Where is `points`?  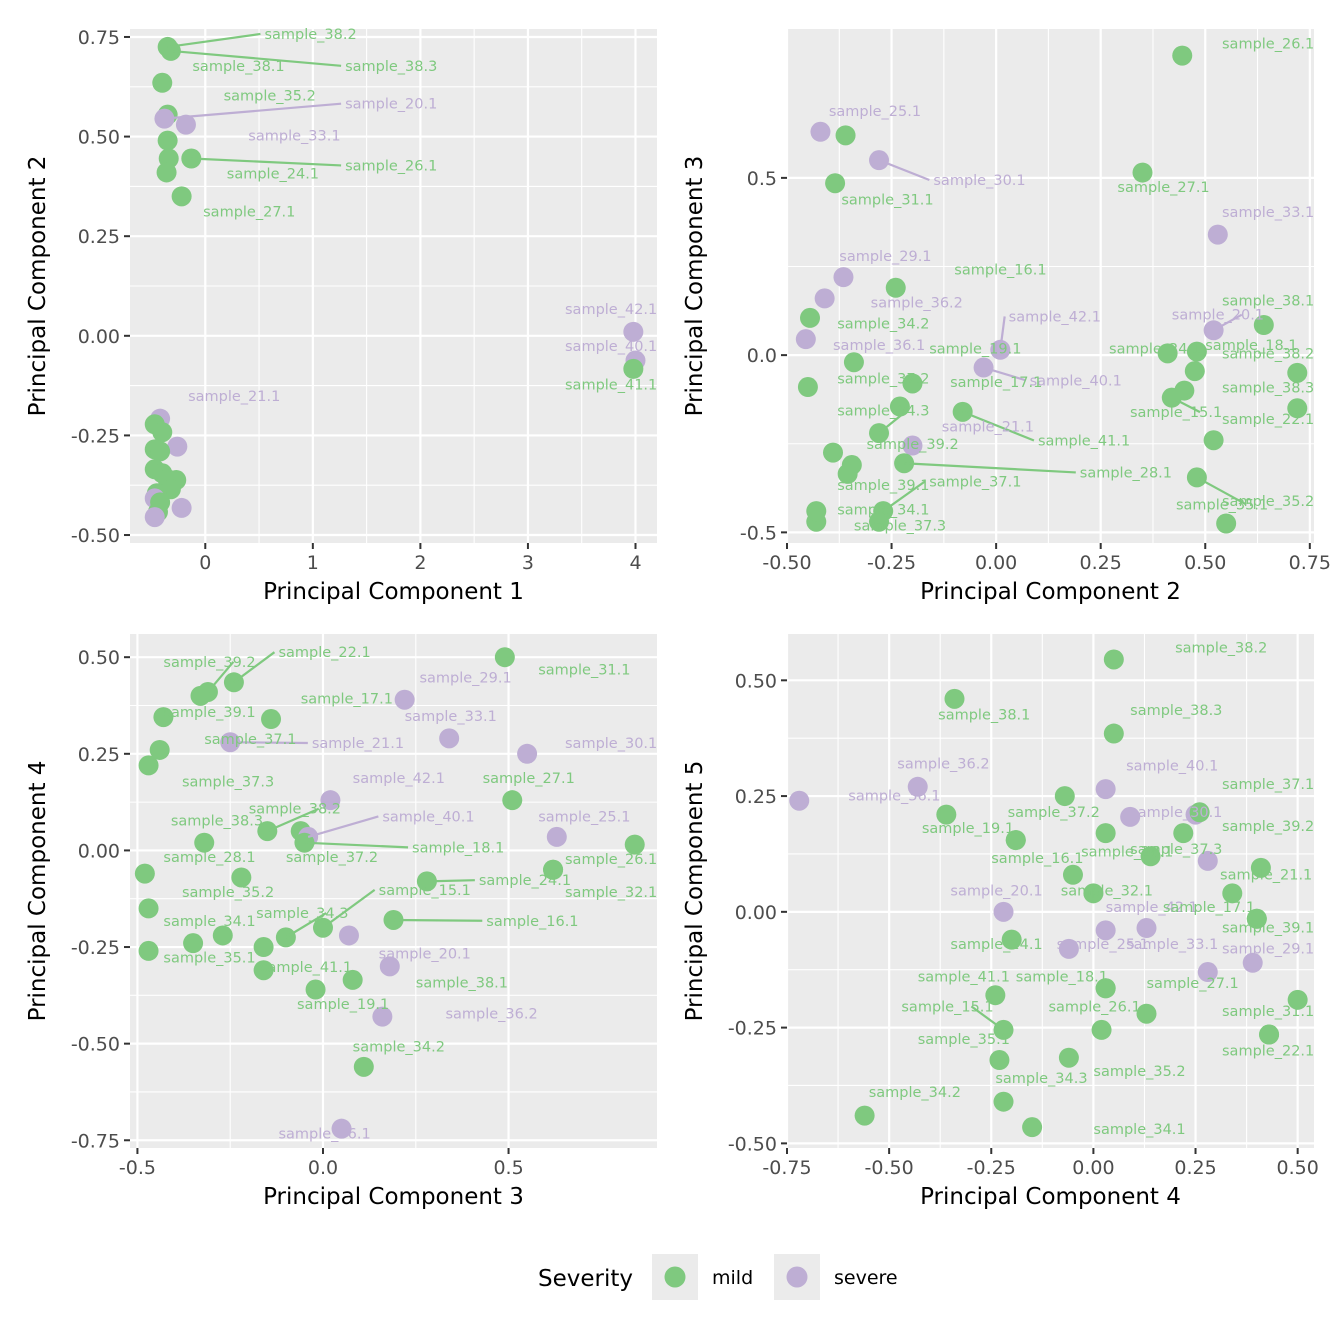 points is located at coordinates (395, 282).